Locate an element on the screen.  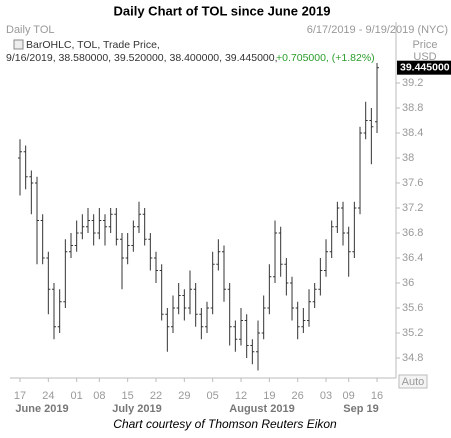
caption: Chart courtesy of Thomson Reuters Eikon is located at coordinates (225, 424).